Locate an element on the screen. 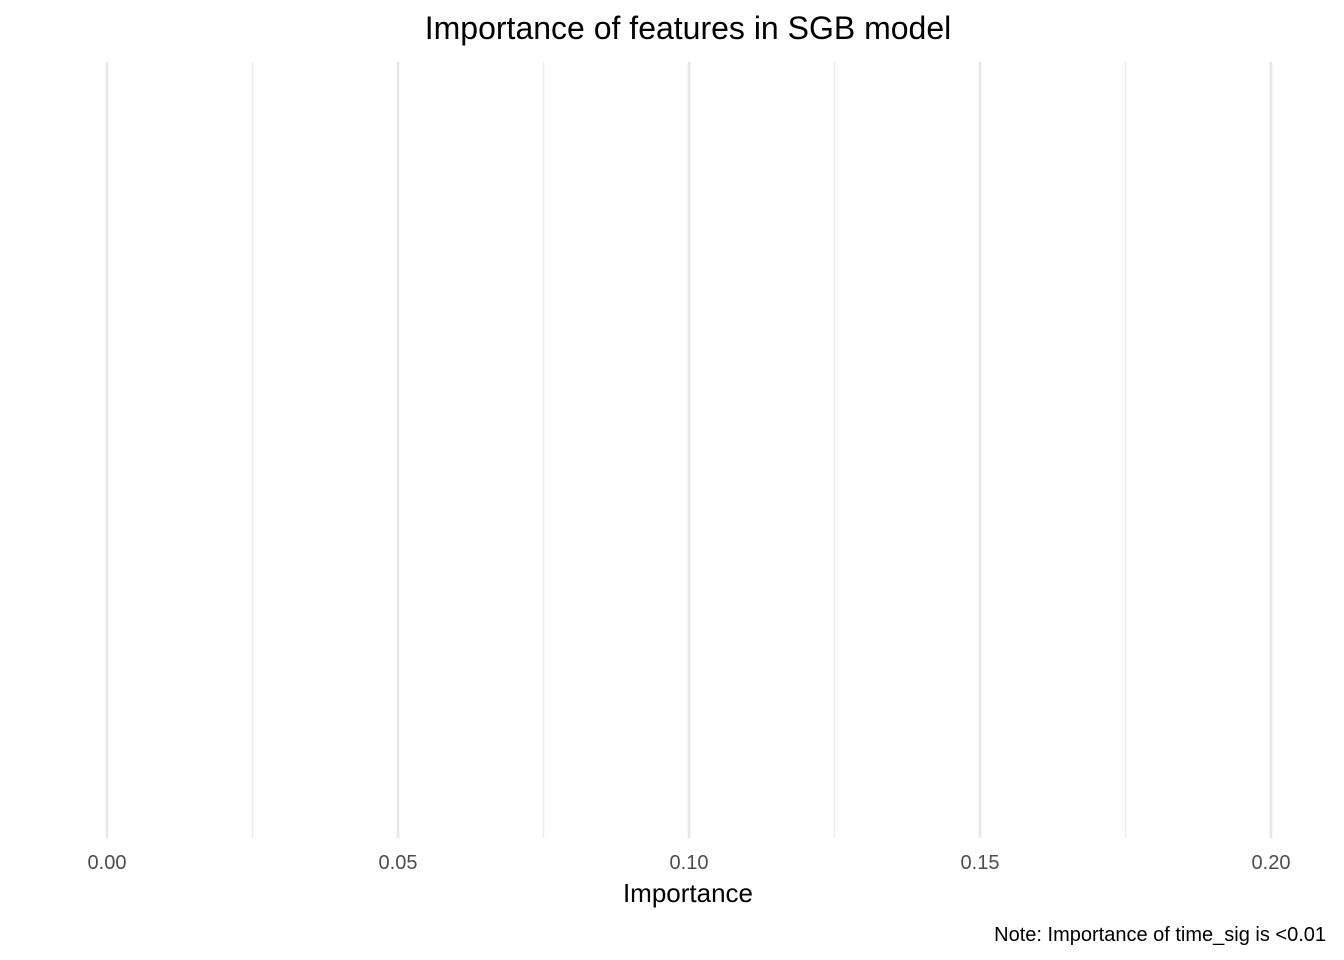 This screenshot has width=1344, height=960. x-axis-ticks: 0.00 0.05 0.10 0.15 0.20 is located at coordinates (689, 863).